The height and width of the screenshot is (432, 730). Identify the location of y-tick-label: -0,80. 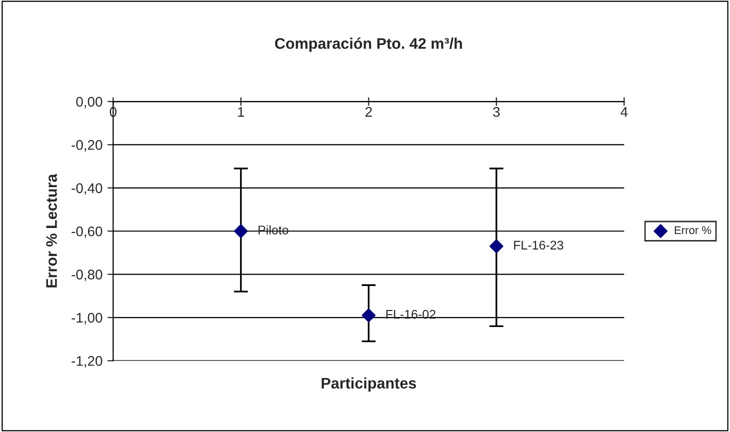
(87, 276).